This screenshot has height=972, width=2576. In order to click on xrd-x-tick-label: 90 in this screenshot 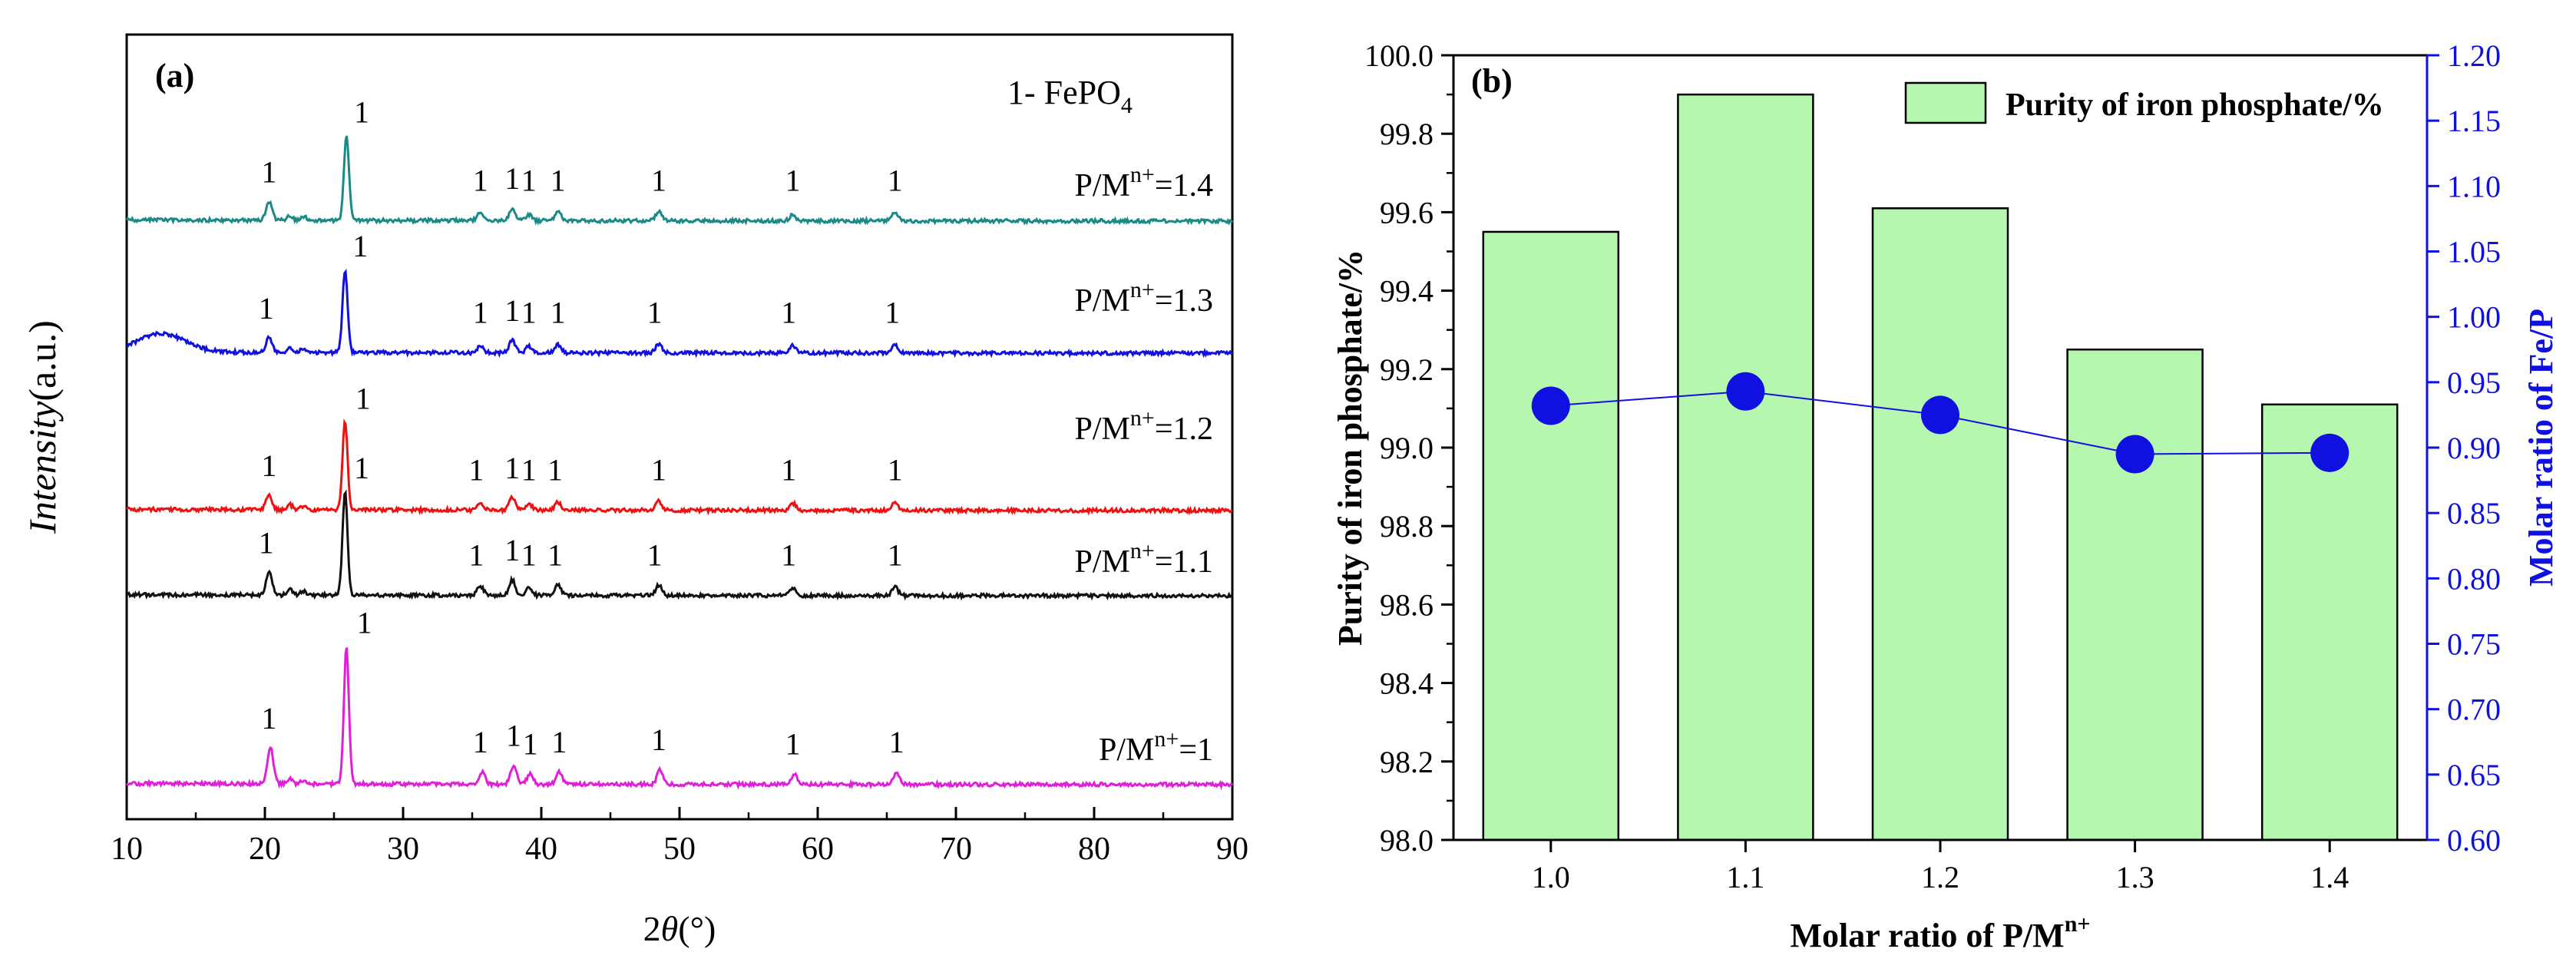, I will do `click(1232, 849)`.